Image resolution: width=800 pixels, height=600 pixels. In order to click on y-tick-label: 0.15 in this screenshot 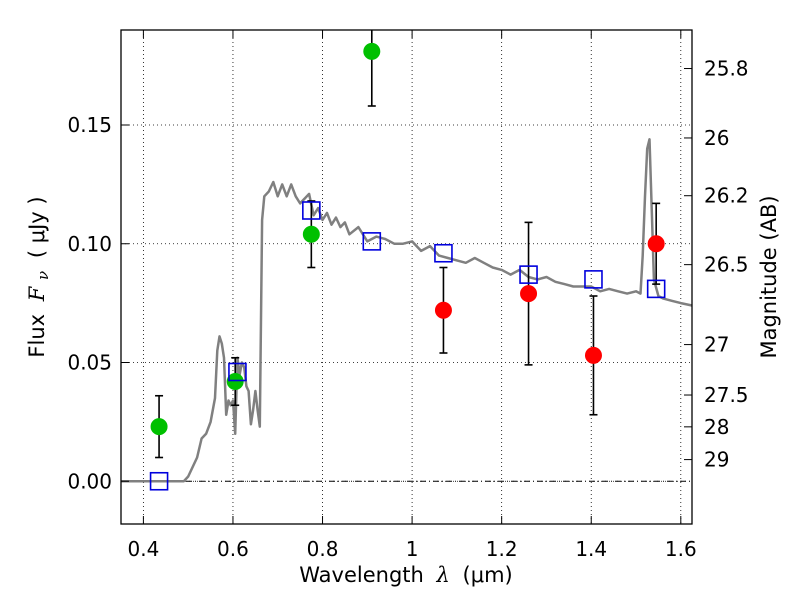, I will do `click(89, 125)`.